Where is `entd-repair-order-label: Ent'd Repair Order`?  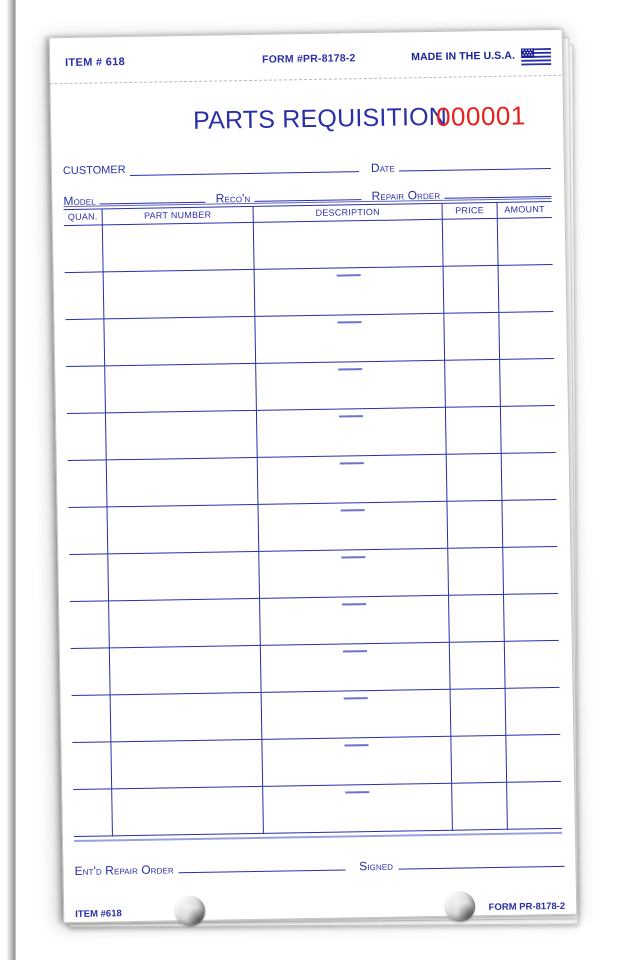 entd-repair-order-label: Ent'd Repair Order is located at coordinates (124, 870).